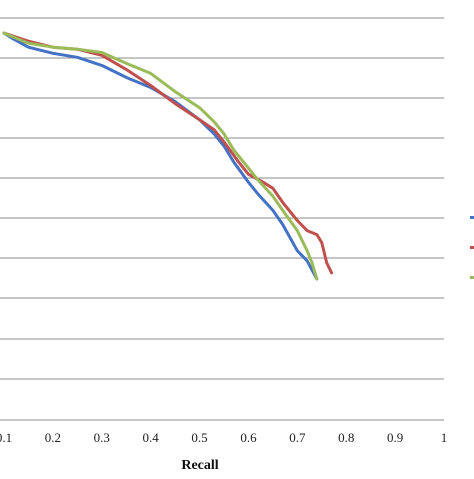  What do you see at coordinates (248, 437) in the screenshot?
I see `x-tick-label: 0.6` at bounding box center [248, 437].